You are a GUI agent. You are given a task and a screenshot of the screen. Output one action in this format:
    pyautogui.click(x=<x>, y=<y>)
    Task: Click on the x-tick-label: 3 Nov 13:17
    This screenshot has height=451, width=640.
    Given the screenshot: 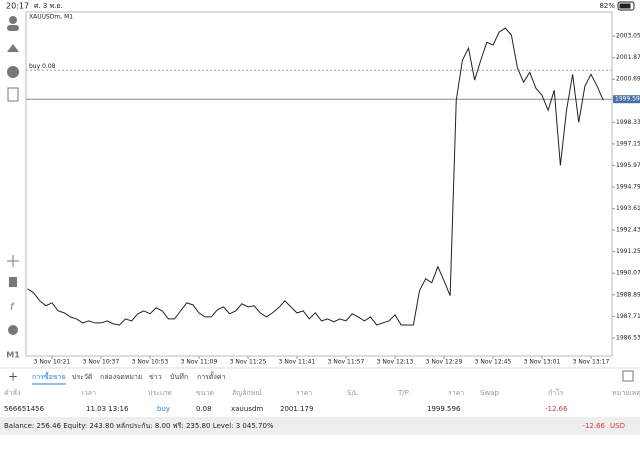 What is the action you would take?
    pyautogui.click(x=591, y=362)
    